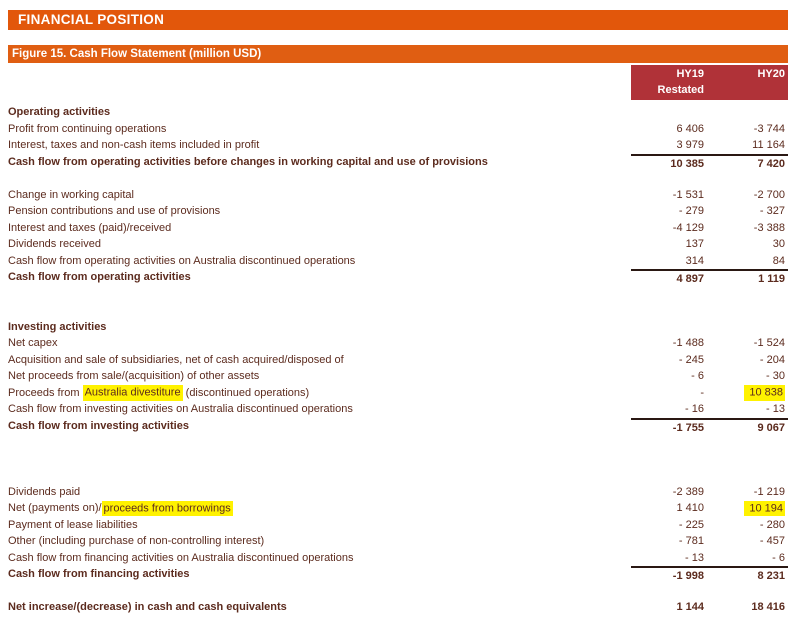  I want to click on row-label: Interest and taxes (paid)/received, so click(319, 228).